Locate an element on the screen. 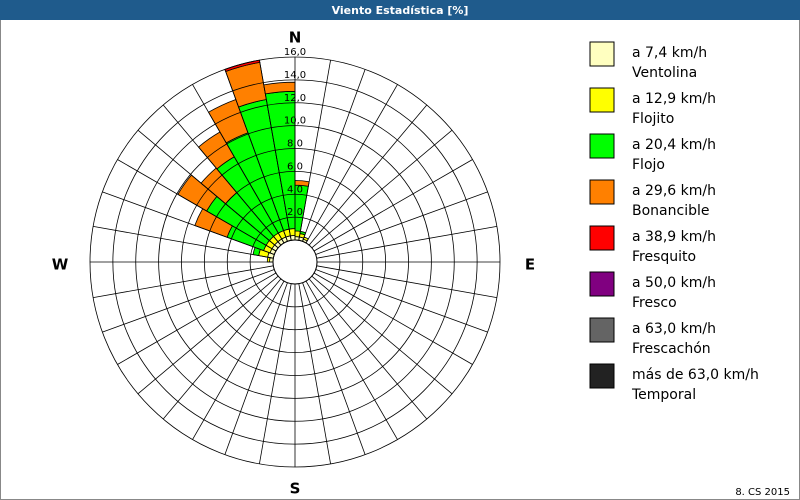 The height and width of the screenshot is (500, 800). legend-label: a 29,6 km/h is located at coordinates (674, 191).